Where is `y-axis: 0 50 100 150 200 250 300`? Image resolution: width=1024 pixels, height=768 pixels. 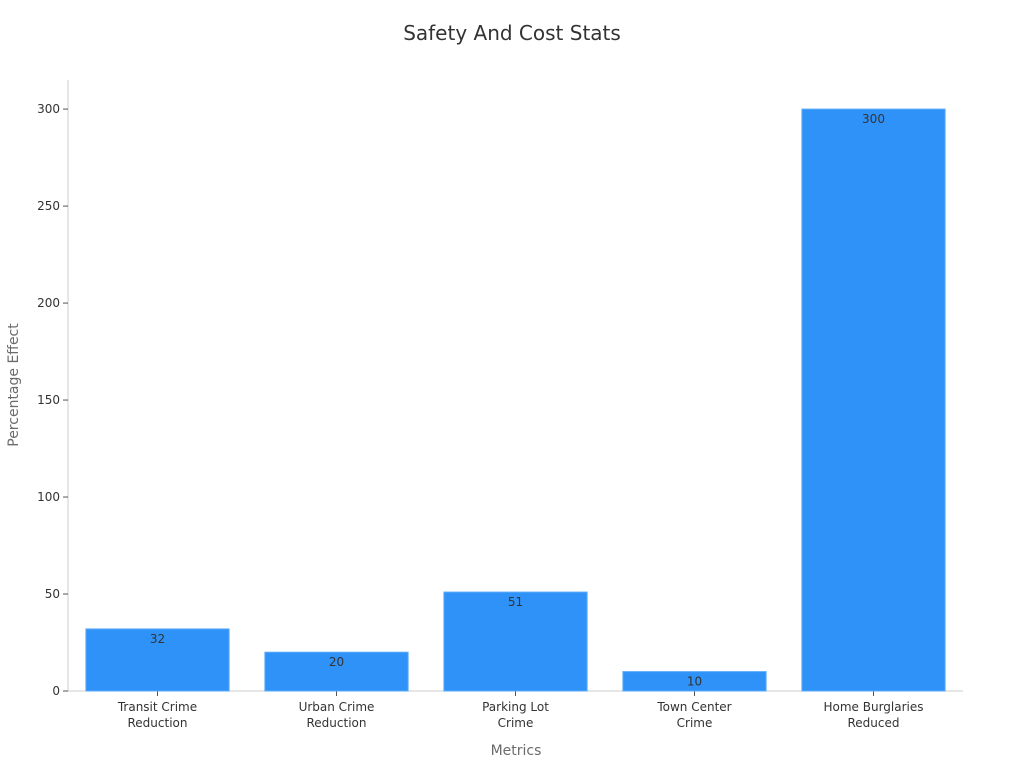 y-axis: 0 50 100 150 200 250 300 is located at coordinates (53, 389).